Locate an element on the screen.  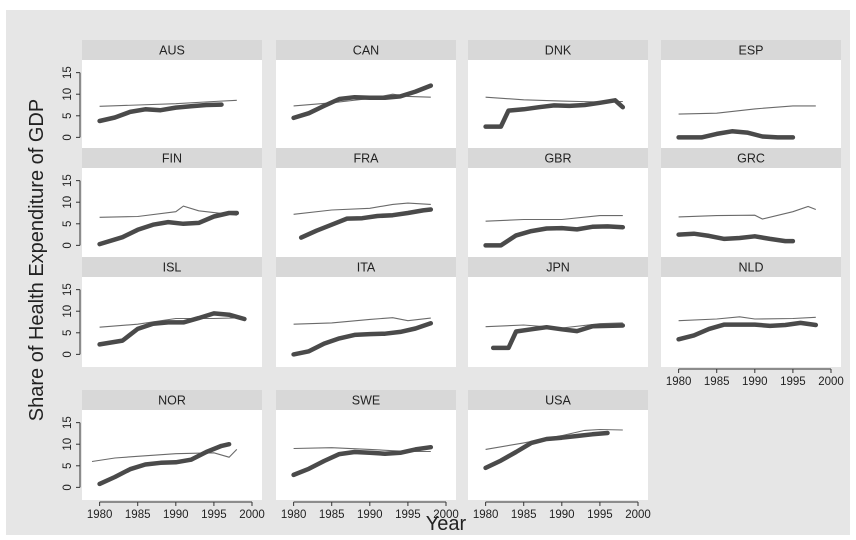
panel-title: JPN is located at coordinates (558, 268).